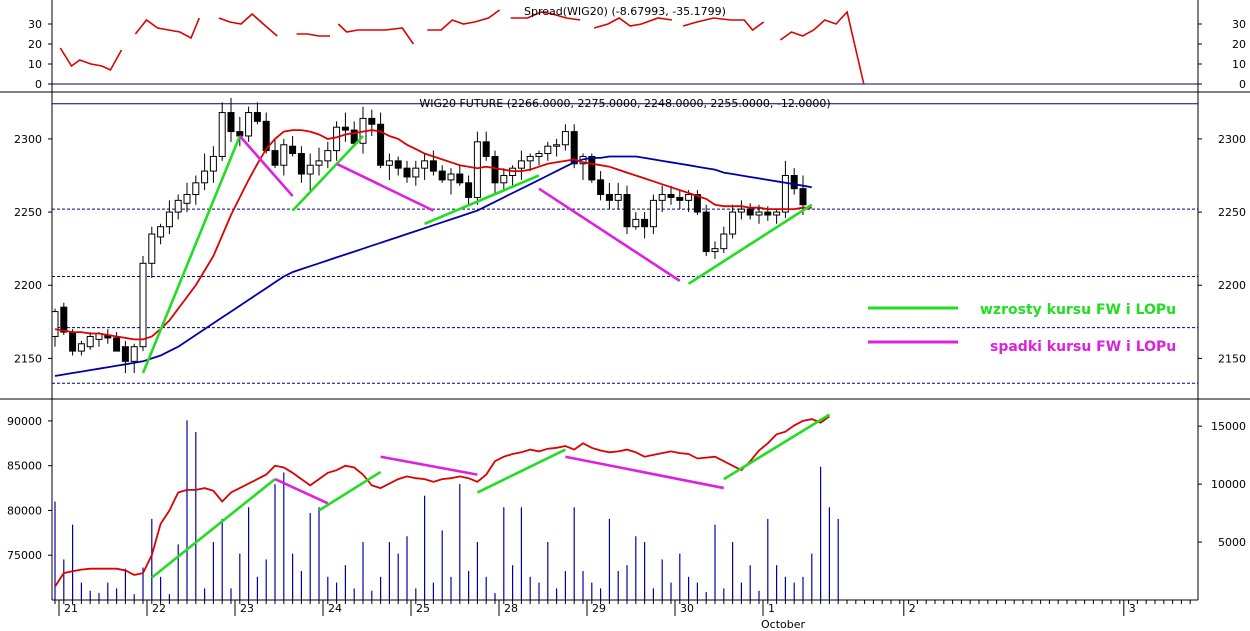 The image size is (1250, 631). Describe the element at coordinates (1232, 212) in the screenshot. I see `price-tick-label-right: 2250` at that location.